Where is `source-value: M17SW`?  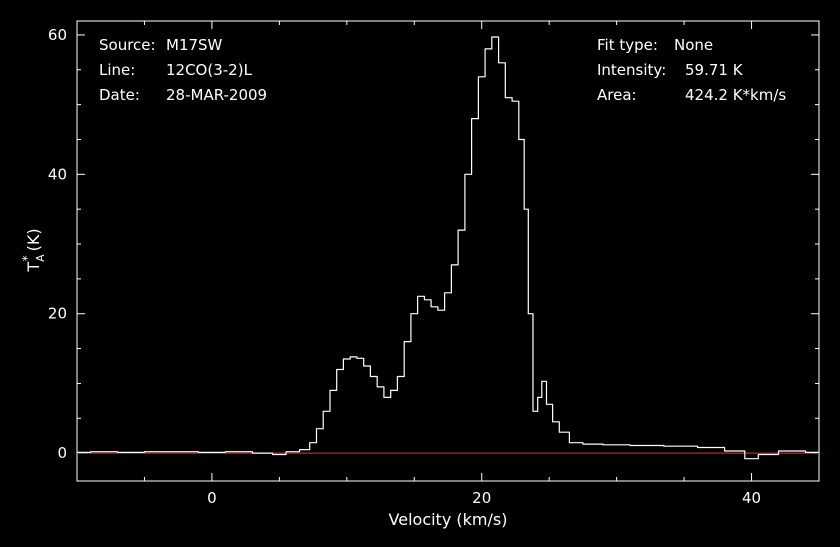 source-value: M17SW is located at coordinates (194, 45).